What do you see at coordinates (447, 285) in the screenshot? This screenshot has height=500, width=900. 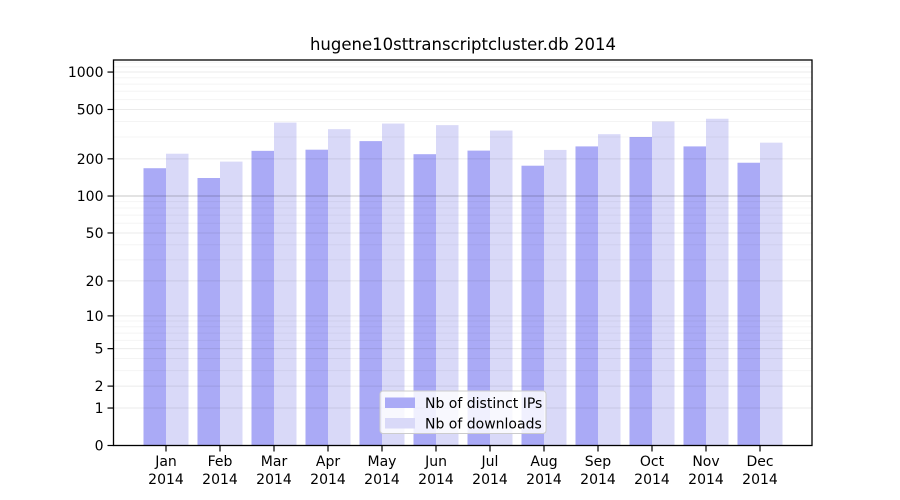 I see `bar-jun-downloads` at bounding box center [447, 285].